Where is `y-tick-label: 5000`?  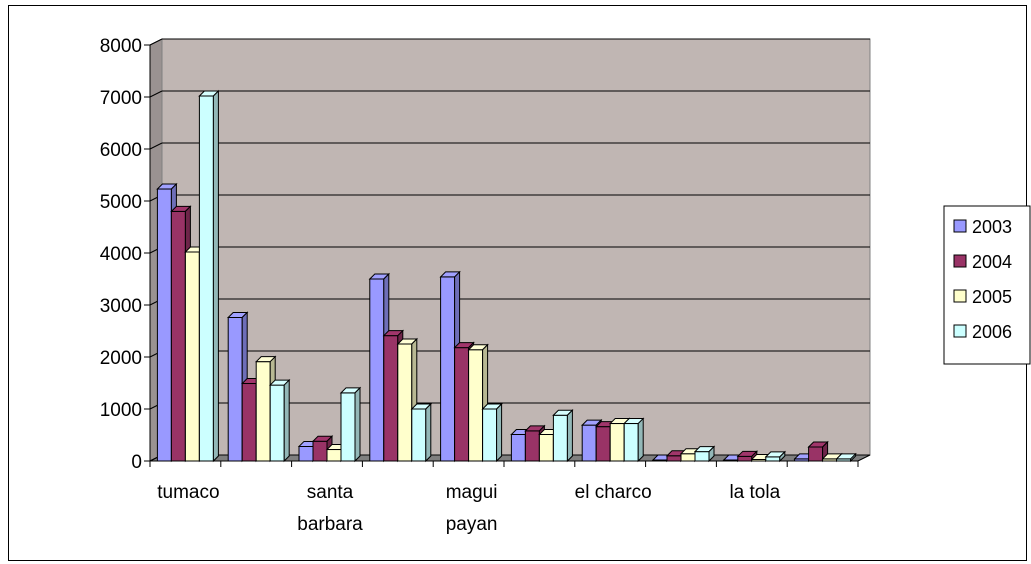
y-tick-label: 5000 is located at coordinates (121, 202).